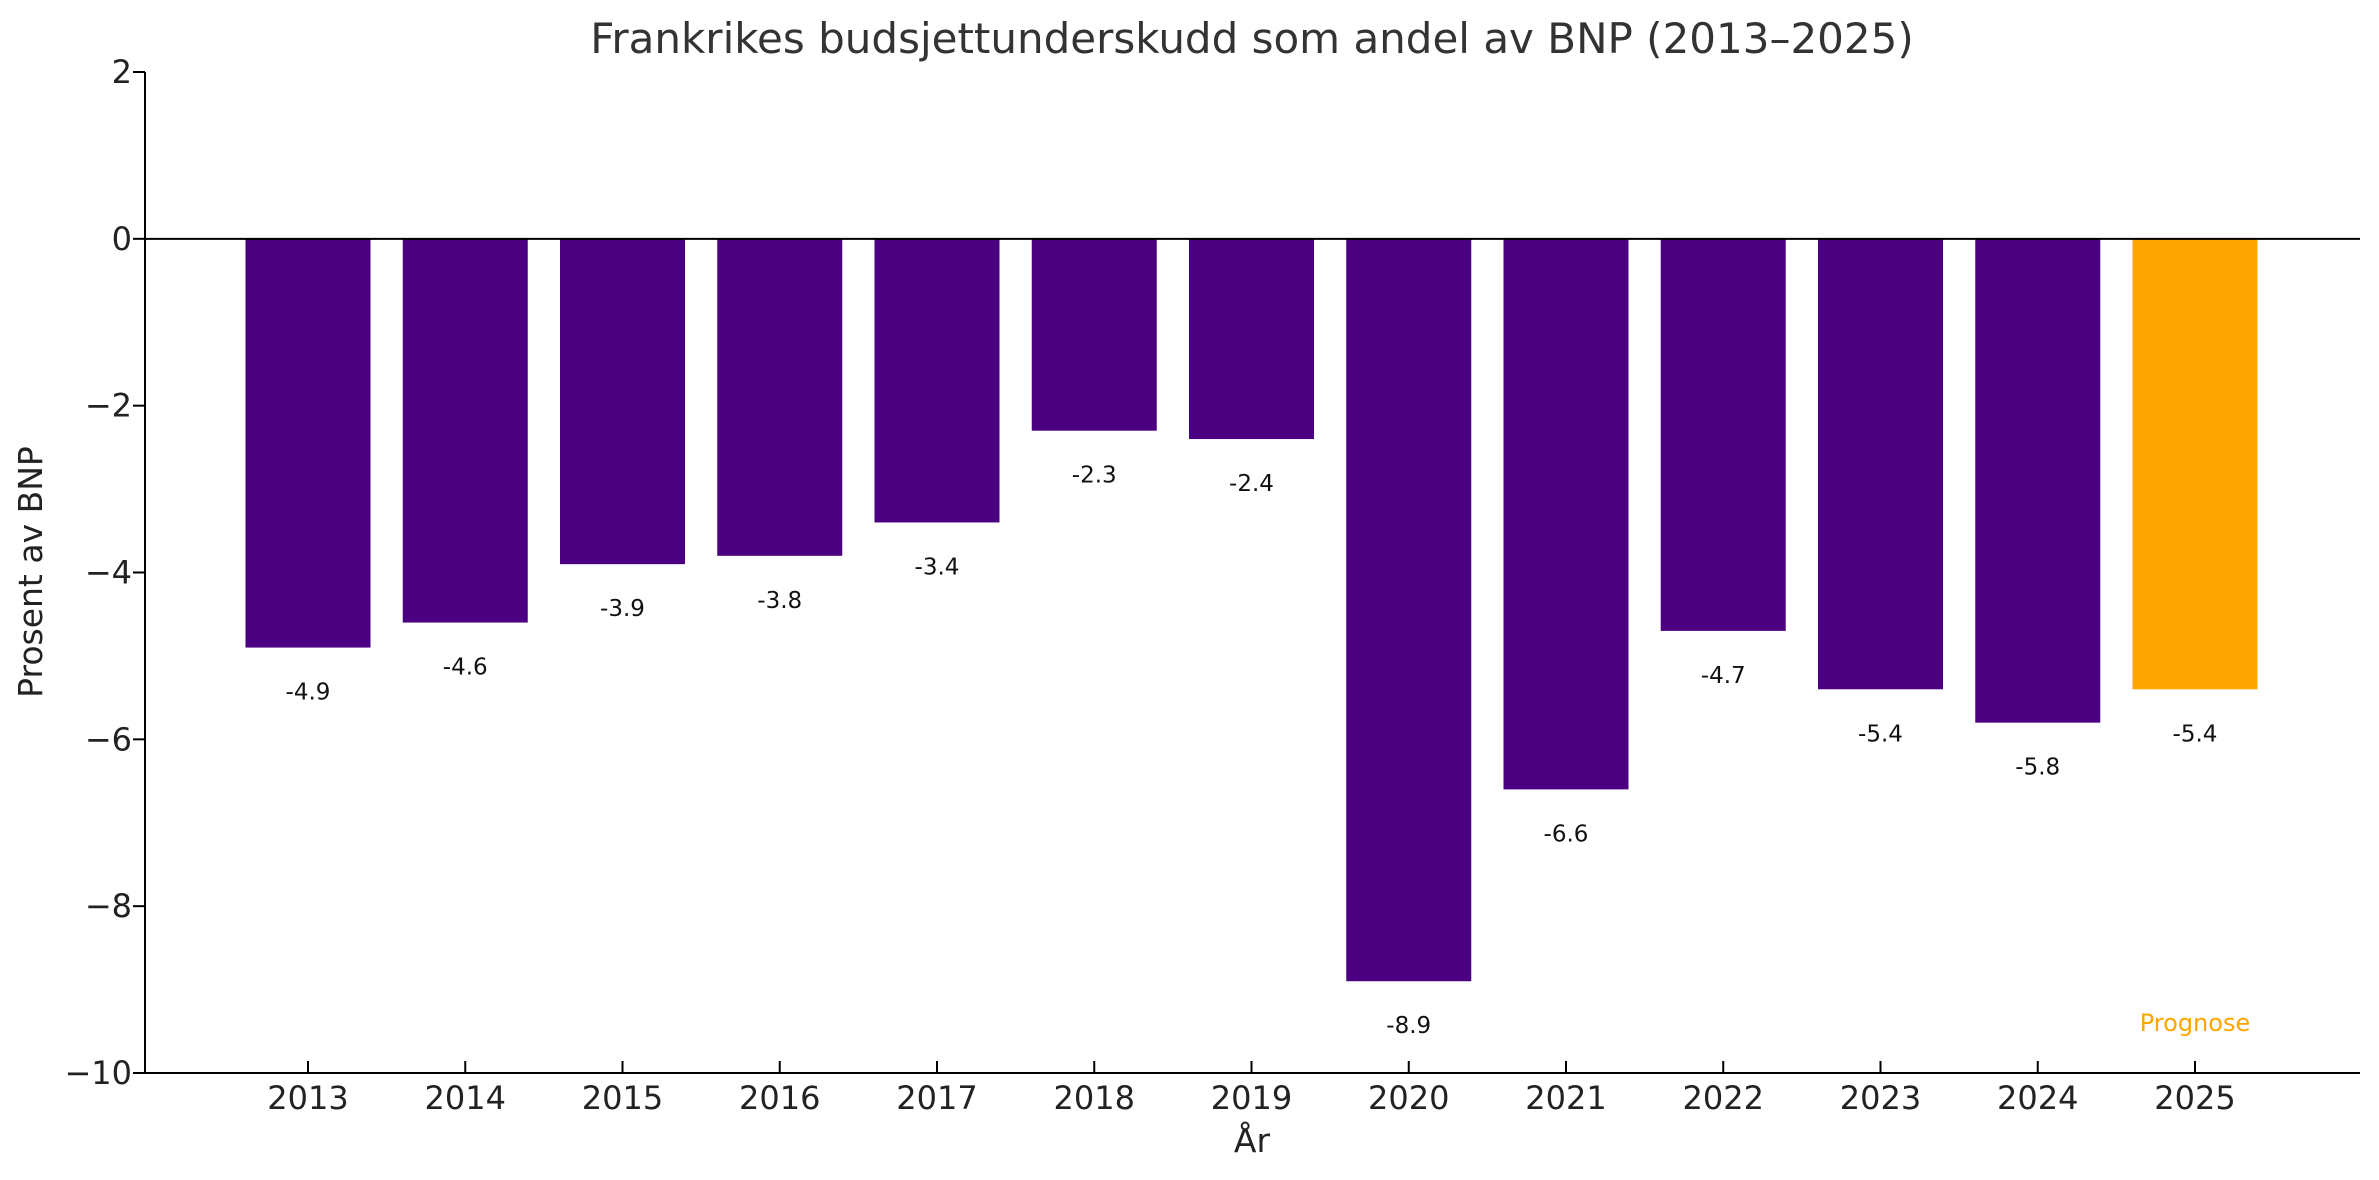 The width and height of the screenshot is (2379, 1180). What do you see at coordinates (108, 906) in the screenshot?
I see `y-tick-label: −8` at bounding box center [108, 906].